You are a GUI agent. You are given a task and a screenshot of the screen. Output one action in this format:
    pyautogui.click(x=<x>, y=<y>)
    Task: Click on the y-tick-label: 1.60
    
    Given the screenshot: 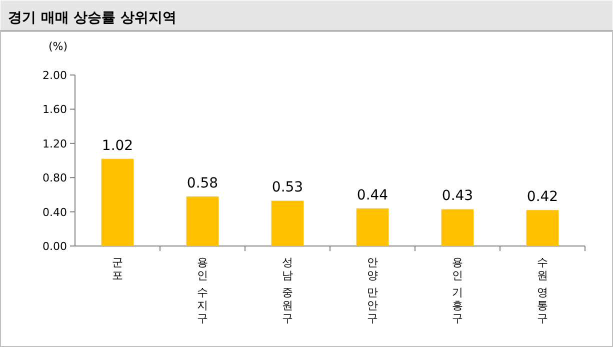 What is the action you would take?
    pyautogui.click(x=54, y=109)
    